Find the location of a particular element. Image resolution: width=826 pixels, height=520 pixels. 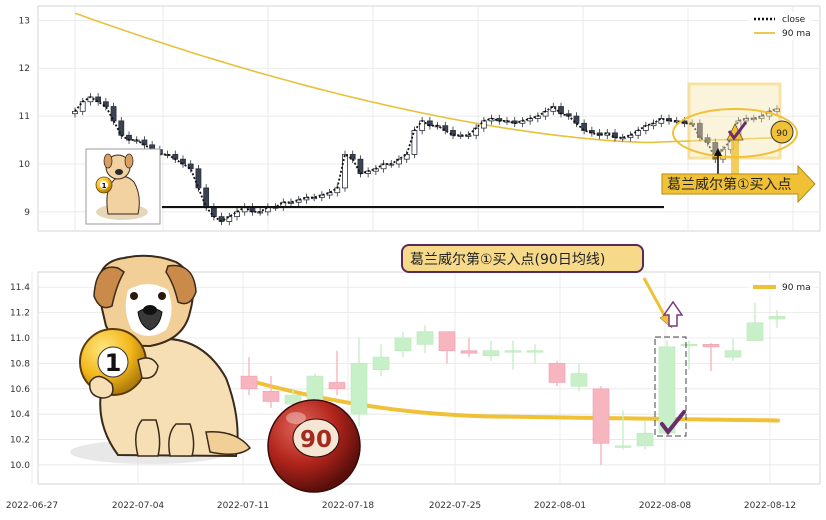

bottom-ma-curve is located at coordinates (512, 400).